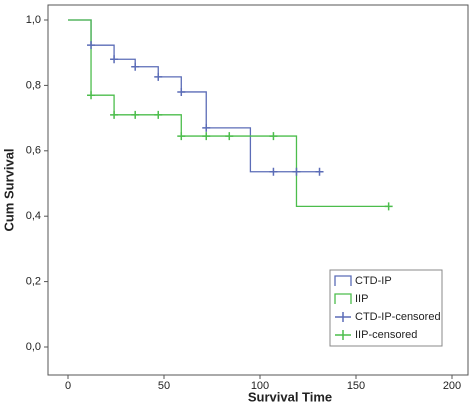 This screenshot has width=474, height=409. Describe the element at coordinates (361, 299) in the screenshot. I see `legend-label: IIP` at that location.